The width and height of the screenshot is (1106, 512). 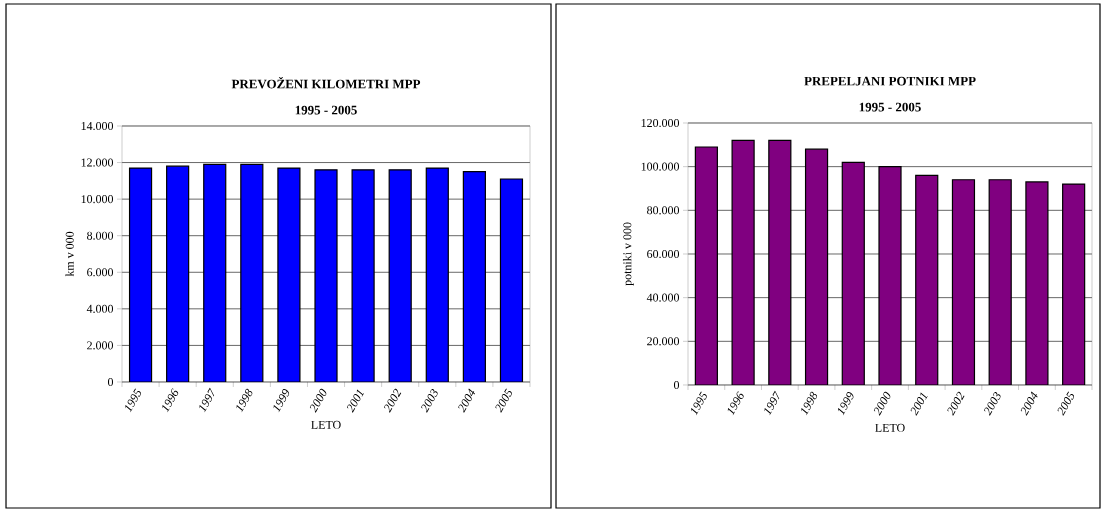 What do you see at coordinates (663, 297) in the screenshot?
I see `y-tick-label: 40.000` at bounding box center [663, 297].